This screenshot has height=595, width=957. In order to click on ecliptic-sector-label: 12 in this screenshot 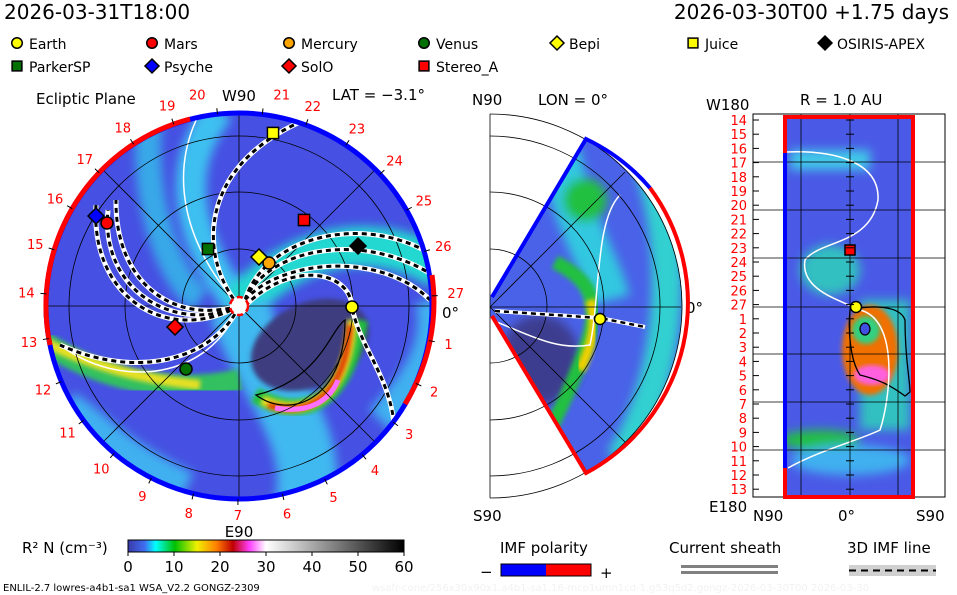, I will do `click(43, 390)`.